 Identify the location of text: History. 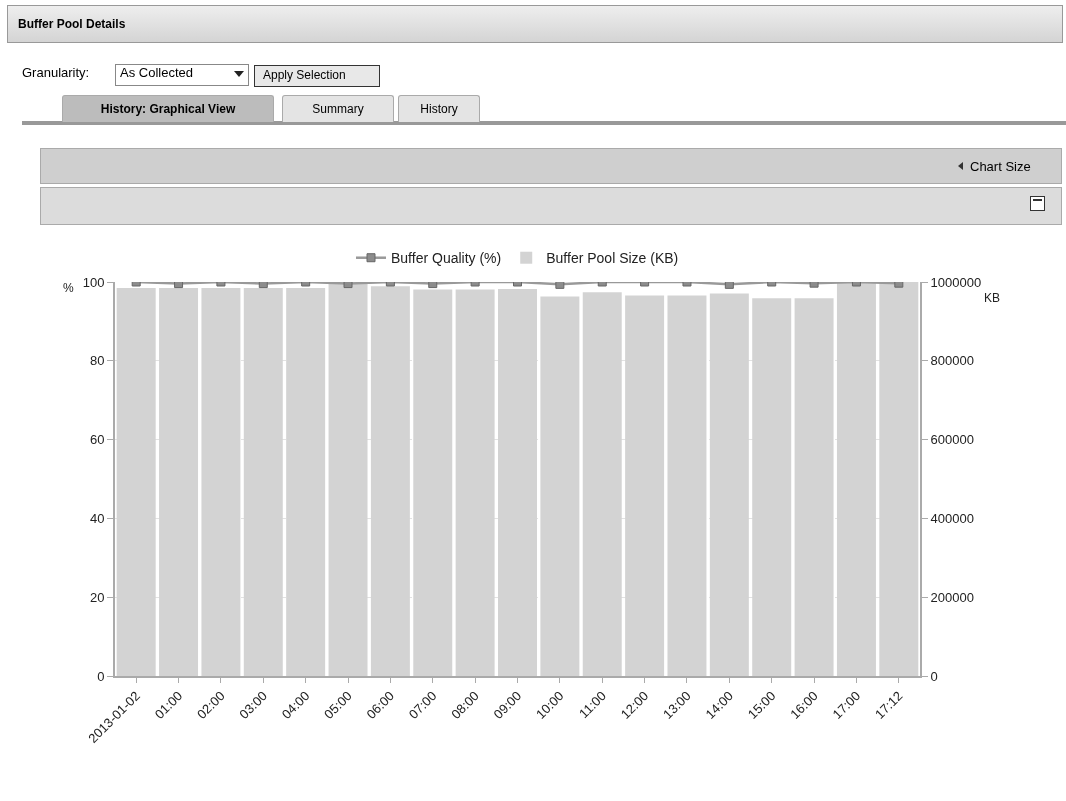
(439, 109).